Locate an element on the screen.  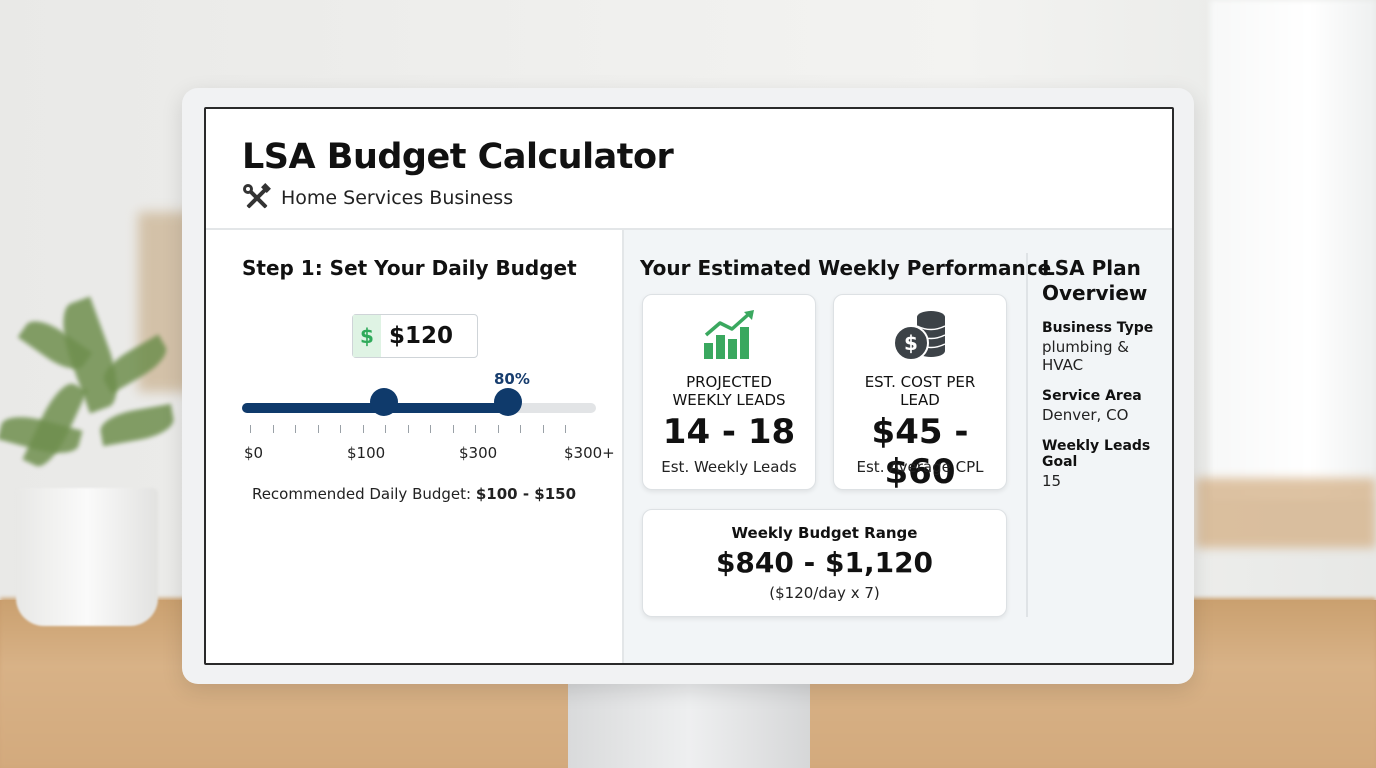
background-window is located at coordinates (1293, 250).